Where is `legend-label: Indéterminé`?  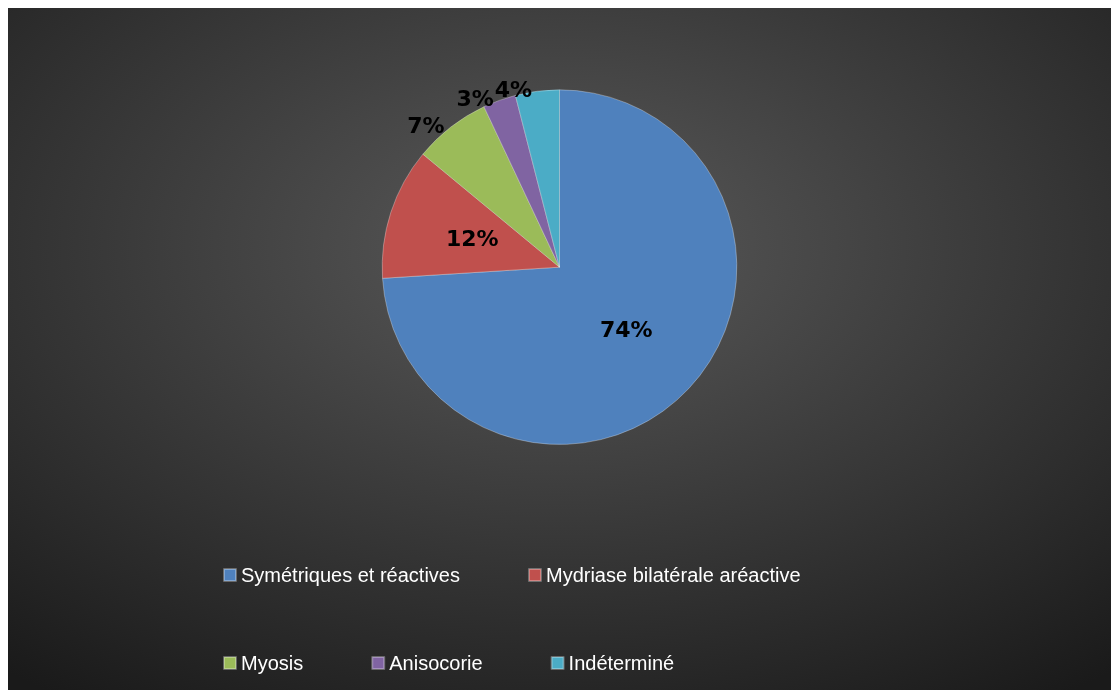
legend-label: Indéterminé is located at coordinates (621, 663).